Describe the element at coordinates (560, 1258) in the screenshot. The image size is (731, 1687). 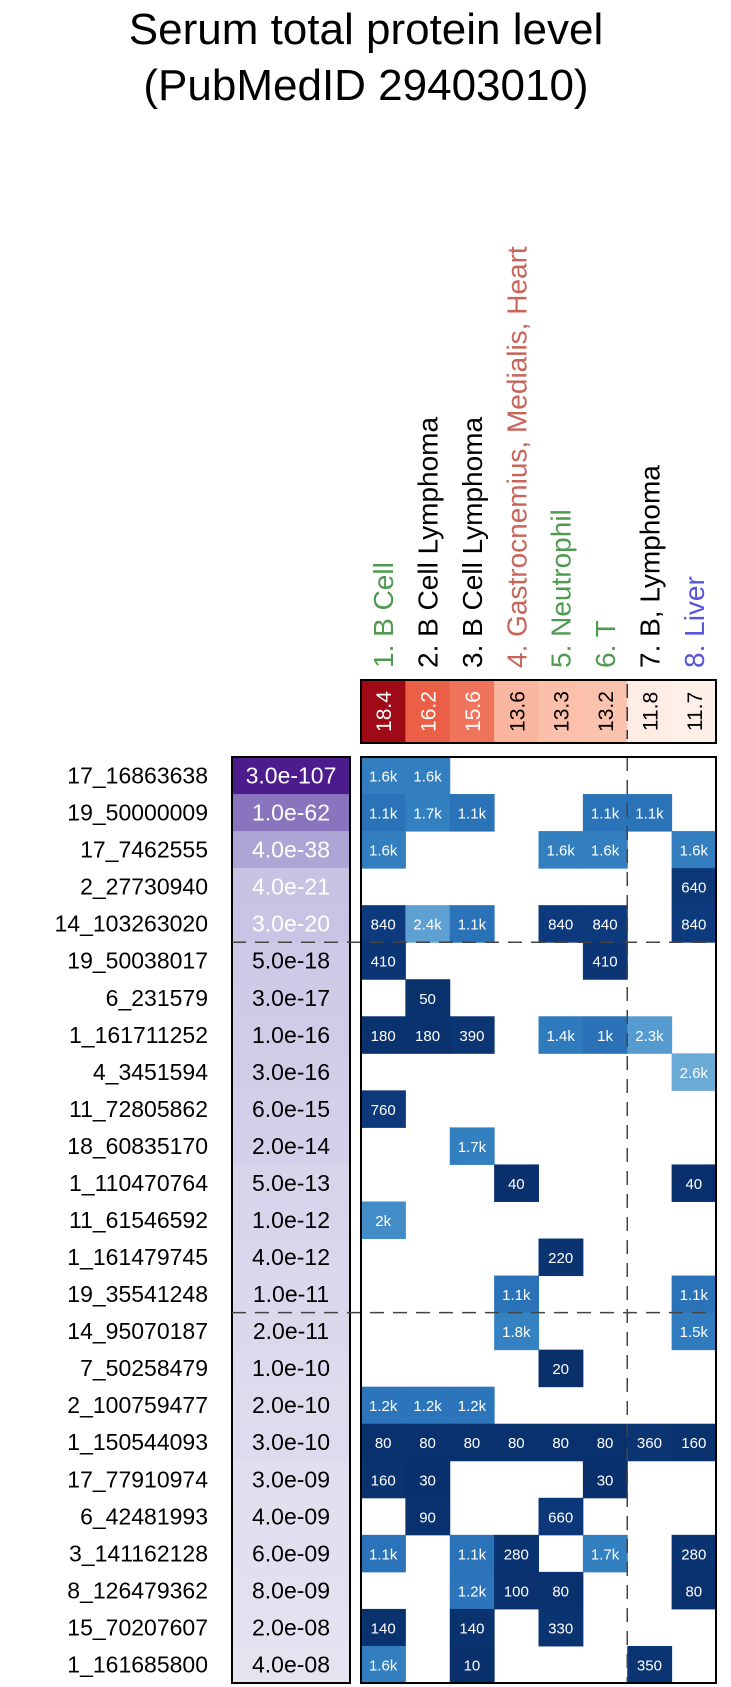
I see `cell-label: 220` at that location.